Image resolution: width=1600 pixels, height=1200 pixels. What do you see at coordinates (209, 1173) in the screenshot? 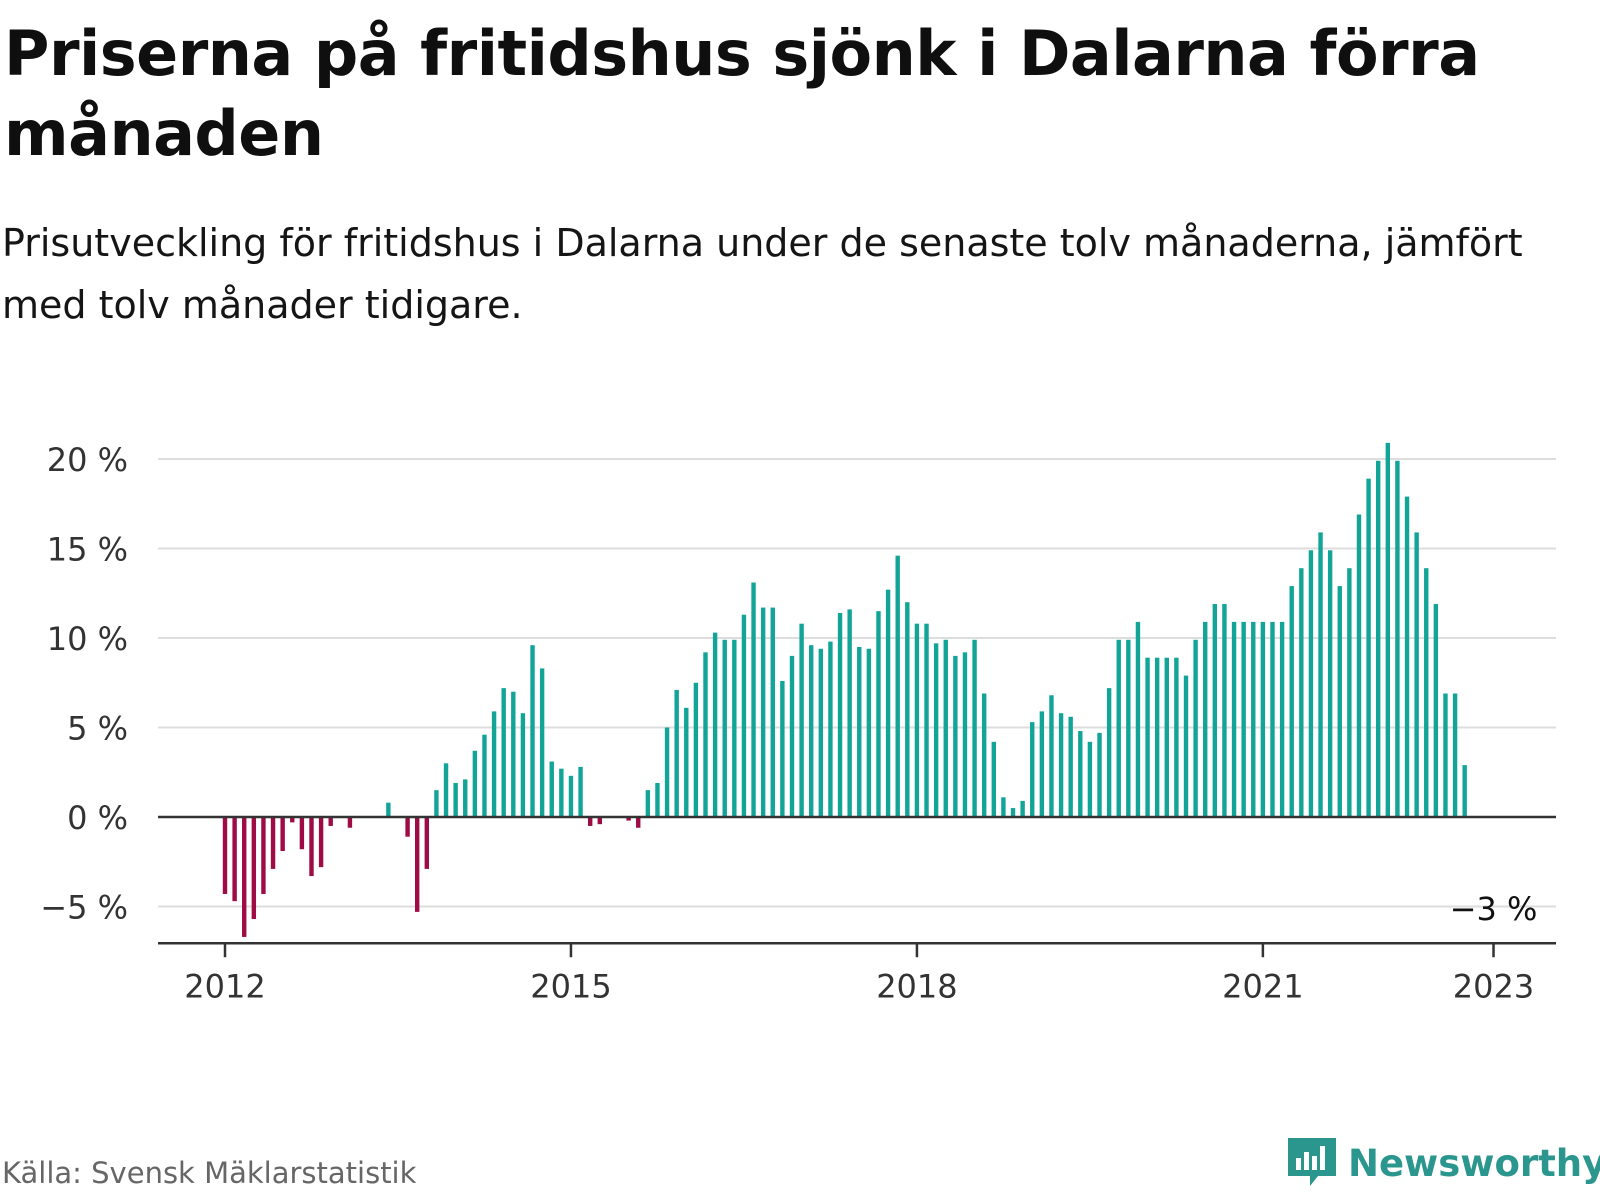
I see `source-note: Källa: Svensk Mäklarstatistik` at bounding box center [209, 1173].